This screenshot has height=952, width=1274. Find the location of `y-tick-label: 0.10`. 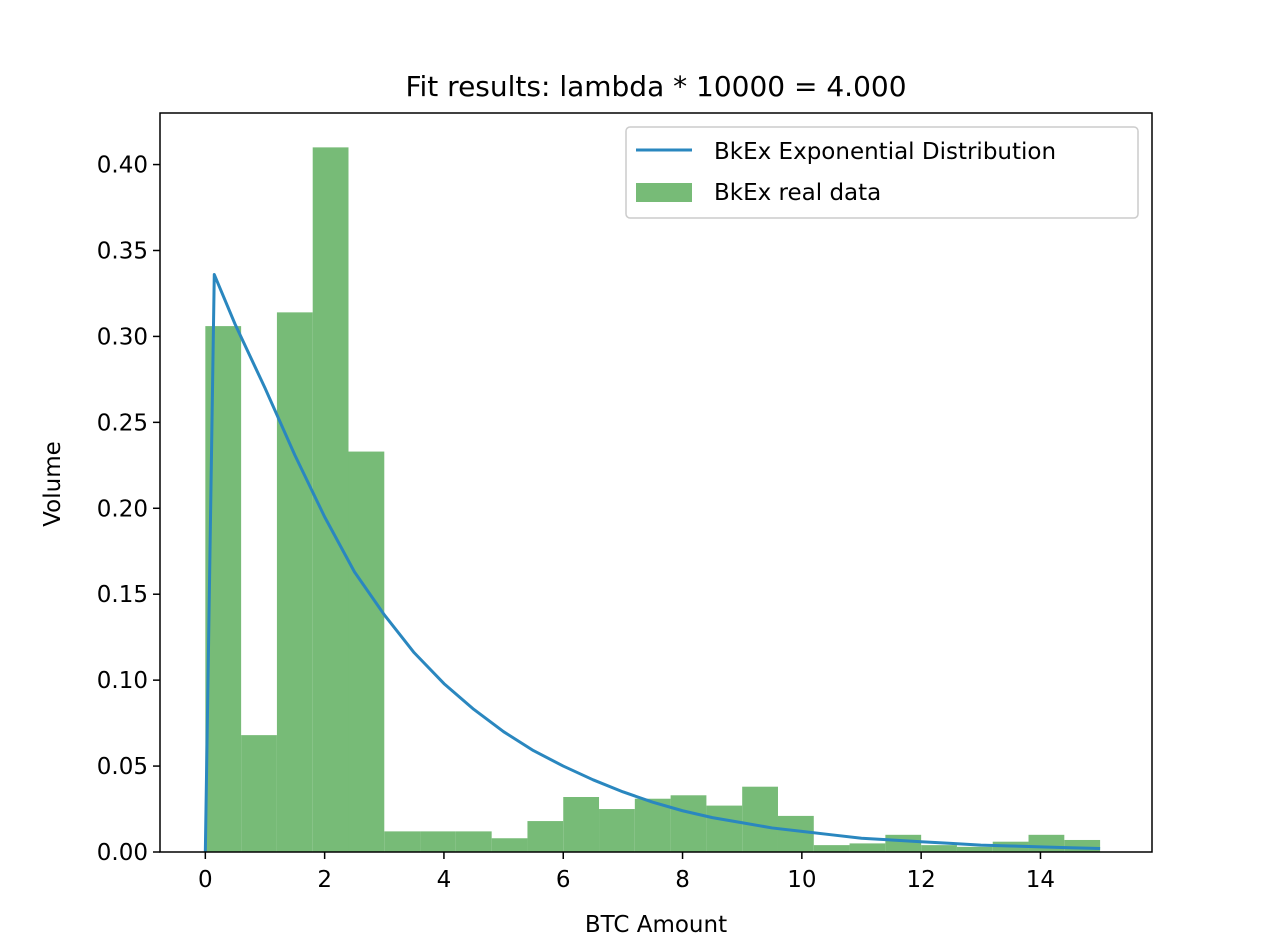

y-tick-label: 0.10 is located at coordinates (122, 681).